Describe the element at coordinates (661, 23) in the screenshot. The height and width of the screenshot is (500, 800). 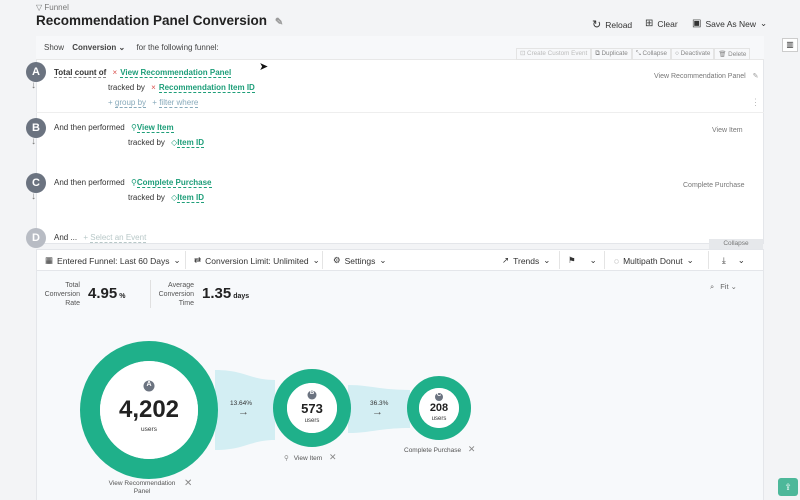
I see `clear-button: ⊞ Clear` at that location.